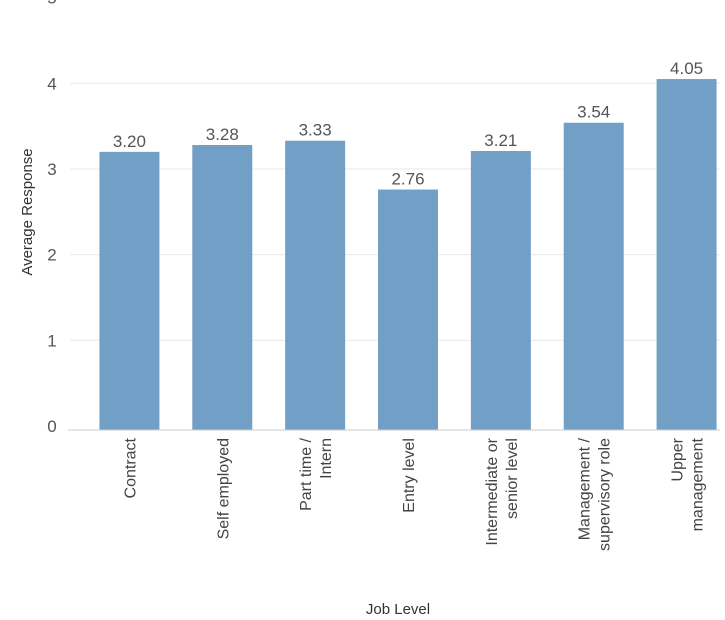  Describe the element at coordinates (316, 473) in the screenshot. I see `category-label-3: Part time / Intern` at that location.